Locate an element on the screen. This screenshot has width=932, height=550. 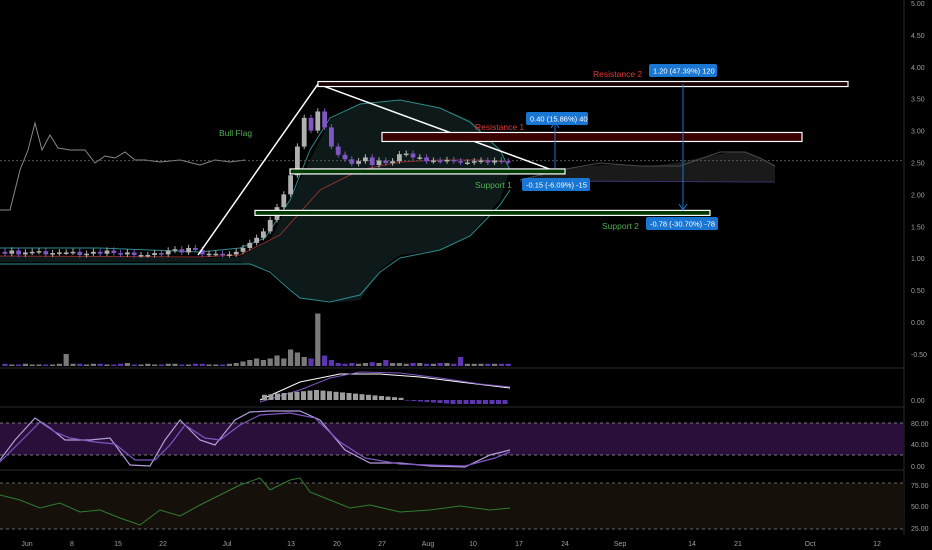
volume-bars is located at coordinates (256, 339).